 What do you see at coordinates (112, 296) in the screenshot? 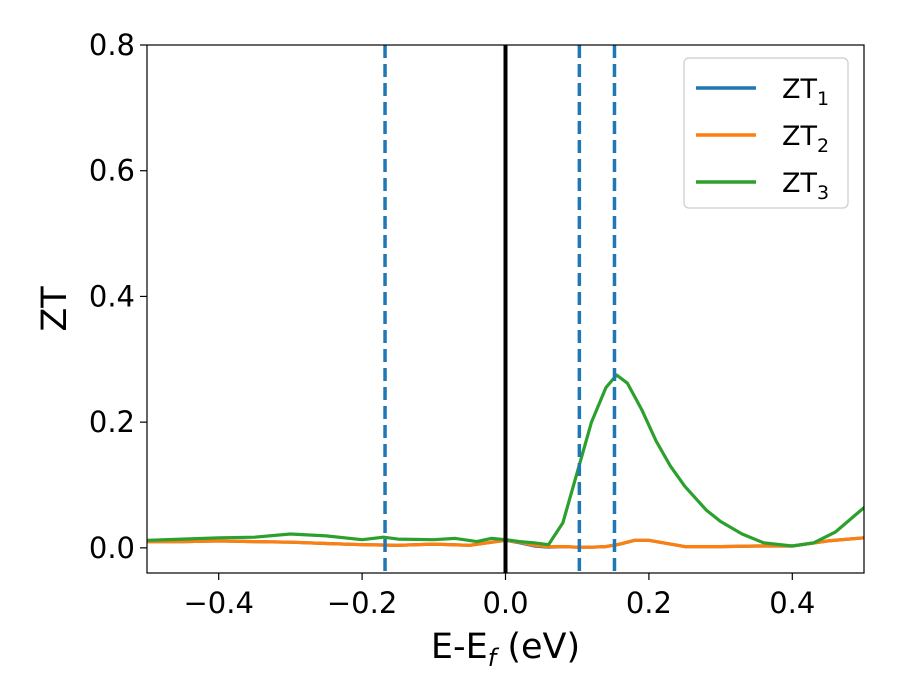
I see `y-tick-label: 0.4` at bounding box center [112, 296].